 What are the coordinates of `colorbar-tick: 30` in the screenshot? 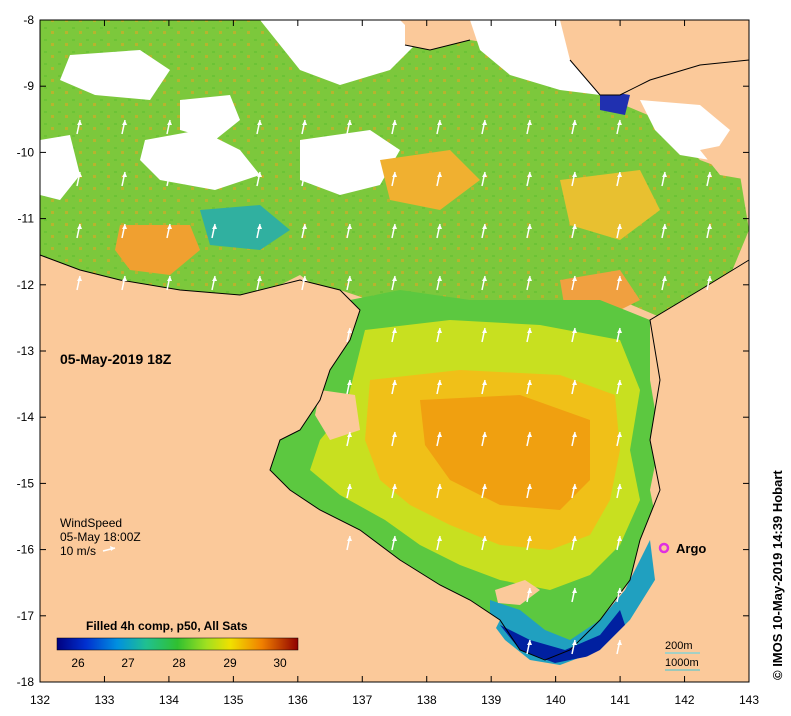 It's located at (280, 663).